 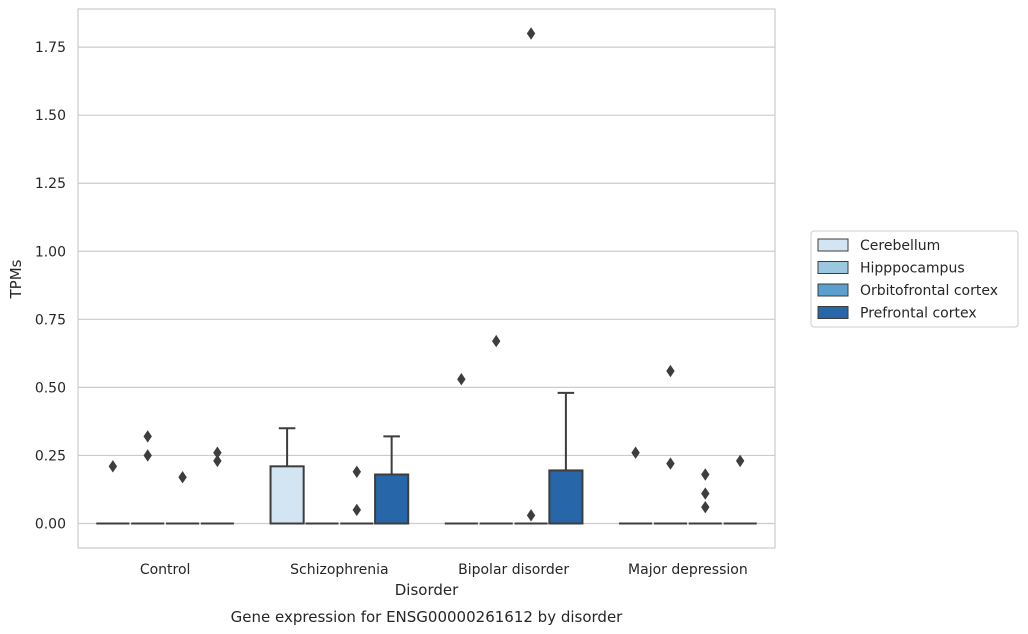 I want to click on y-axis-label: TPMs, so click(x=16, y=279).